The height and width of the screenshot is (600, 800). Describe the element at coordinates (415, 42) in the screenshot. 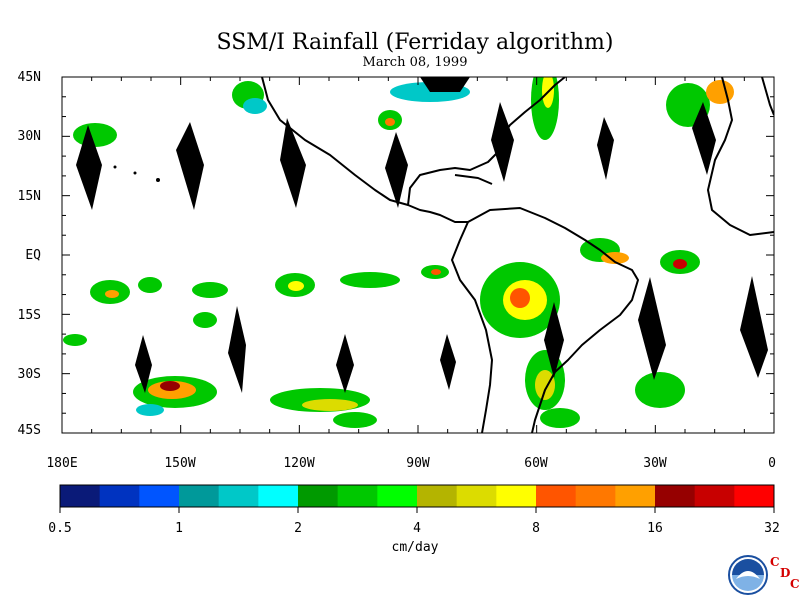

I see `map-title: SSM/I Rainfall (Ferriday algorithm)` at that location.